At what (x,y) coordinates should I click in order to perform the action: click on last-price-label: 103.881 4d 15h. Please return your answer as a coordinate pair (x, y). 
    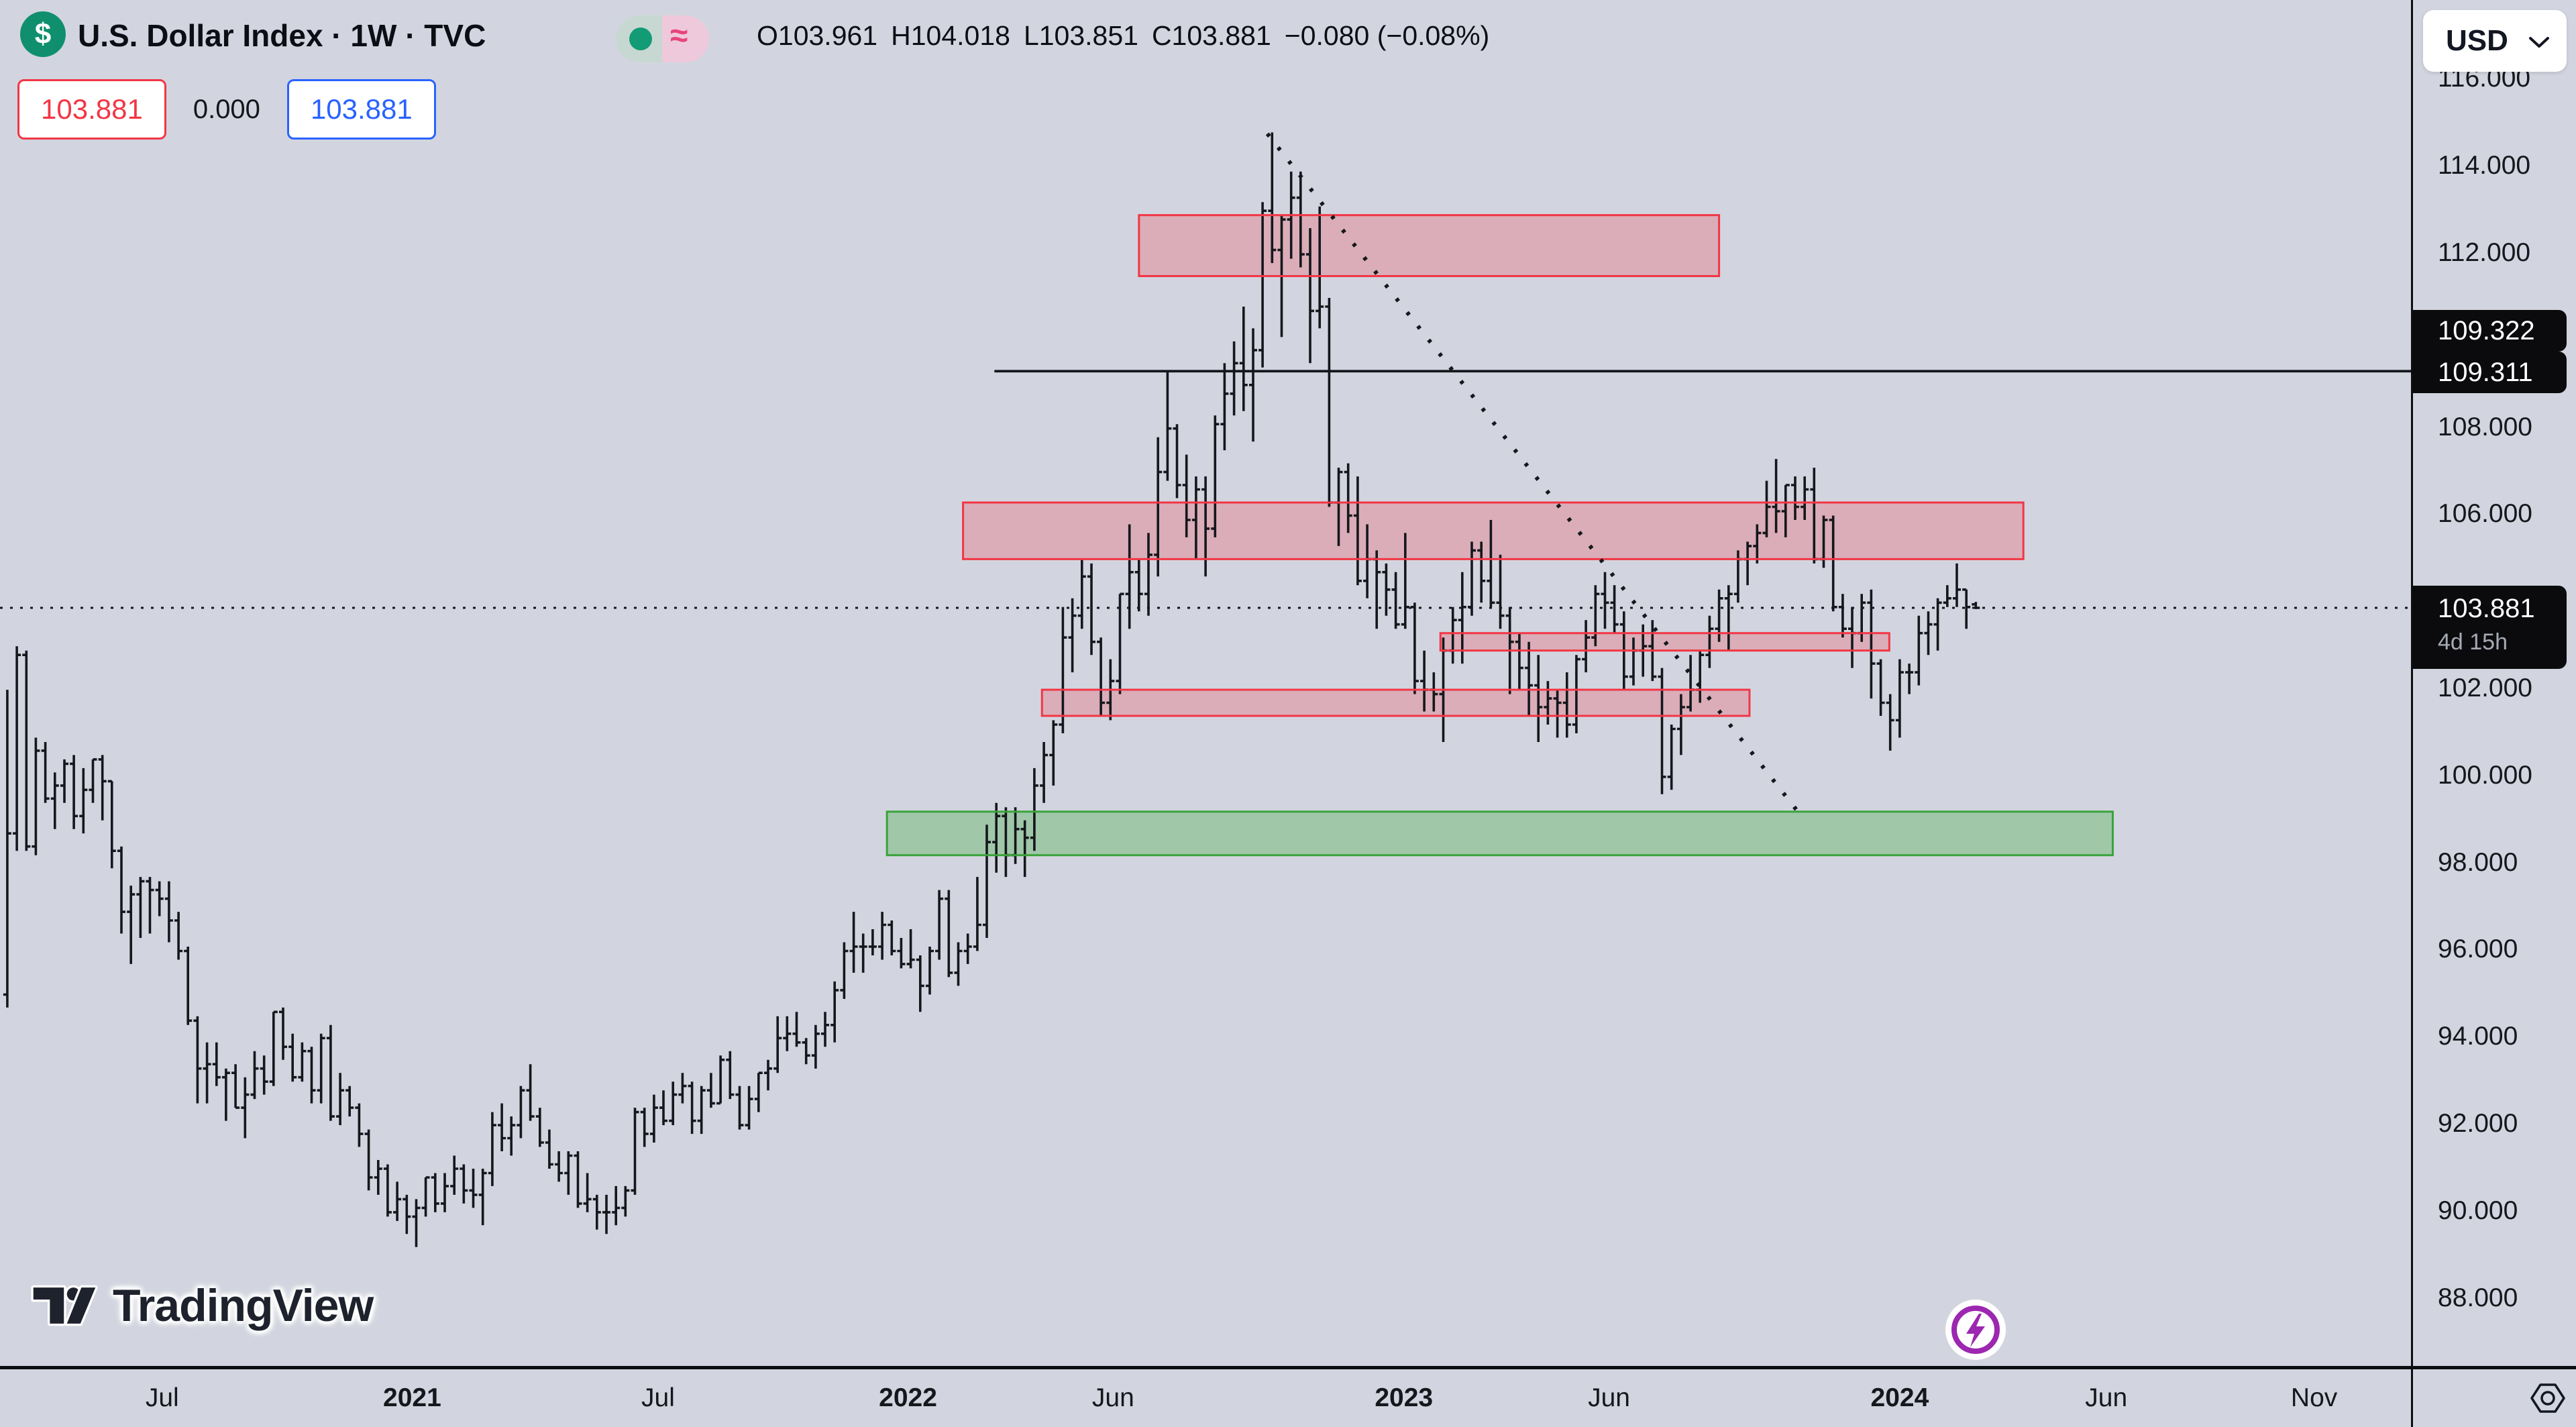
    Looking at the image, I should click on (2490, 627).